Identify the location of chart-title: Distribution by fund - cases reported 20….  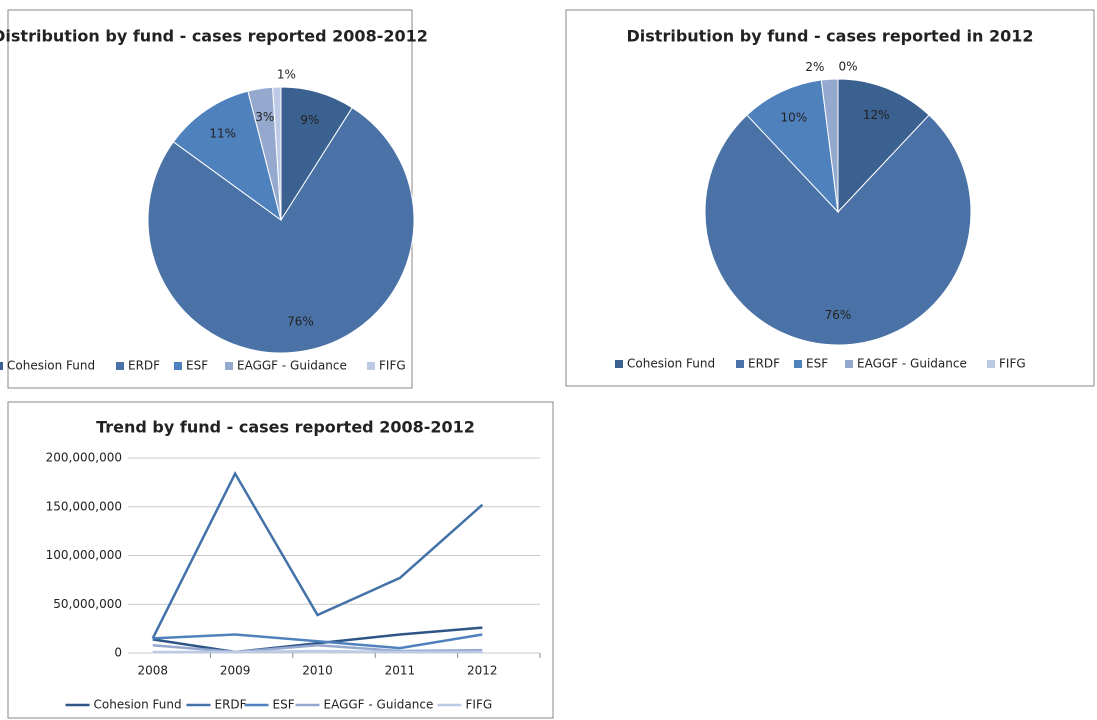
(214, 36).